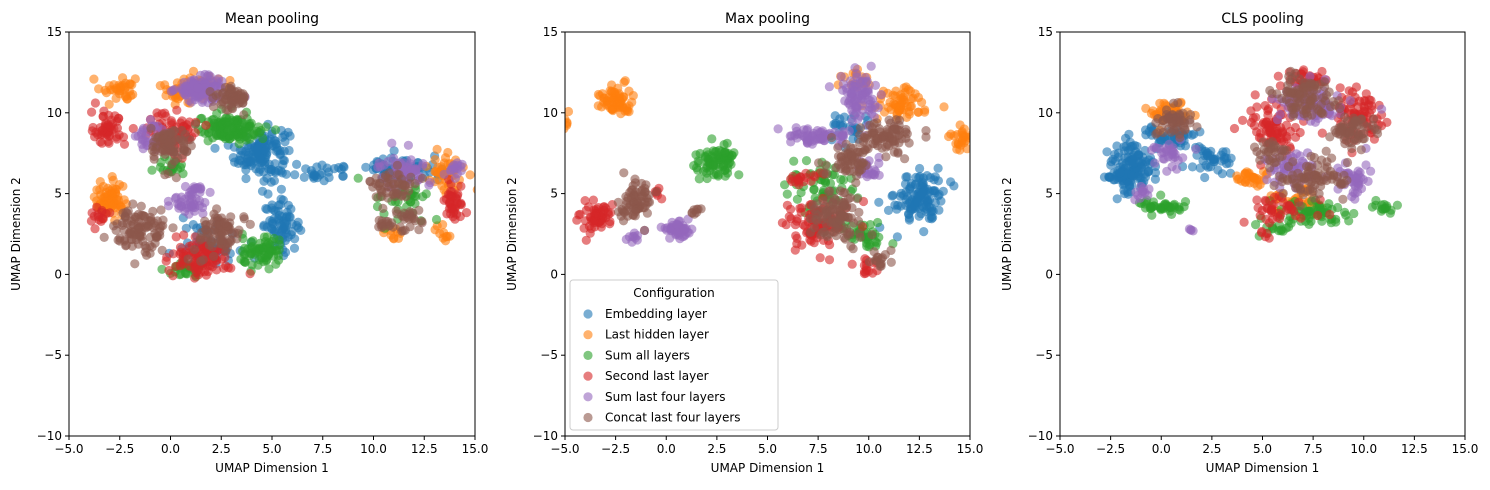 The image size is (1490, 490). I want to click on chart-title: CLS pooling, so click(1262, 19).